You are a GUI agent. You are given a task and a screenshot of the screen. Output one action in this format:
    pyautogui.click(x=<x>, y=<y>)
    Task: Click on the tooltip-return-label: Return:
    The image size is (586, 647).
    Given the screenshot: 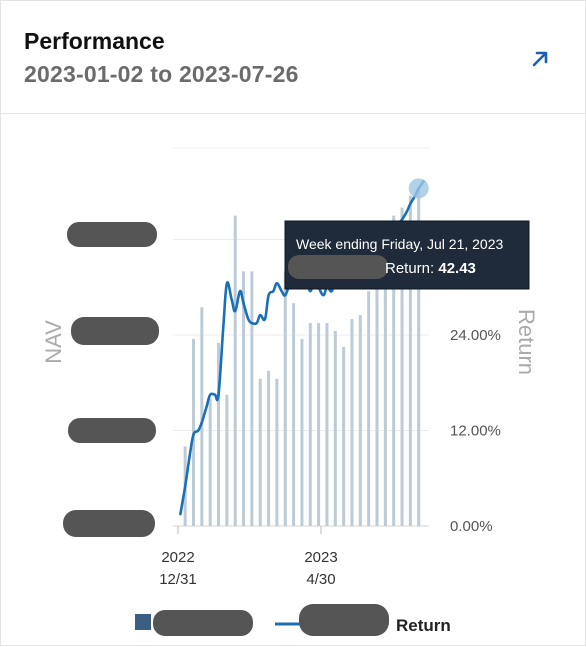 What is the action you would take?
    pyautogui.click(x=411, y=268)
    